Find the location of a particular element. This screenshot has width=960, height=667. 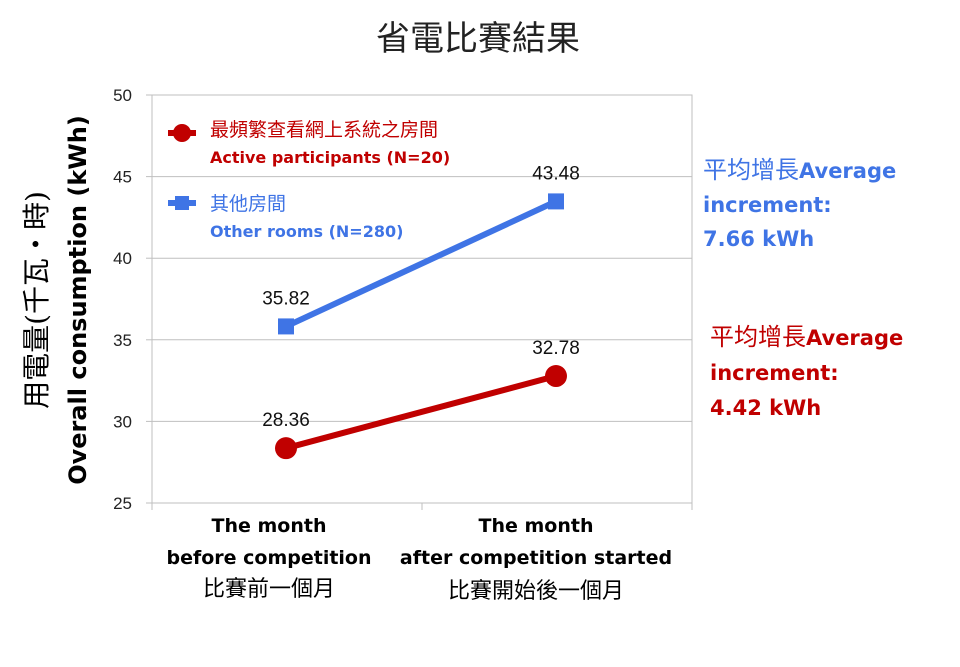

legend-marker-other is located at coordinates (182, 203).